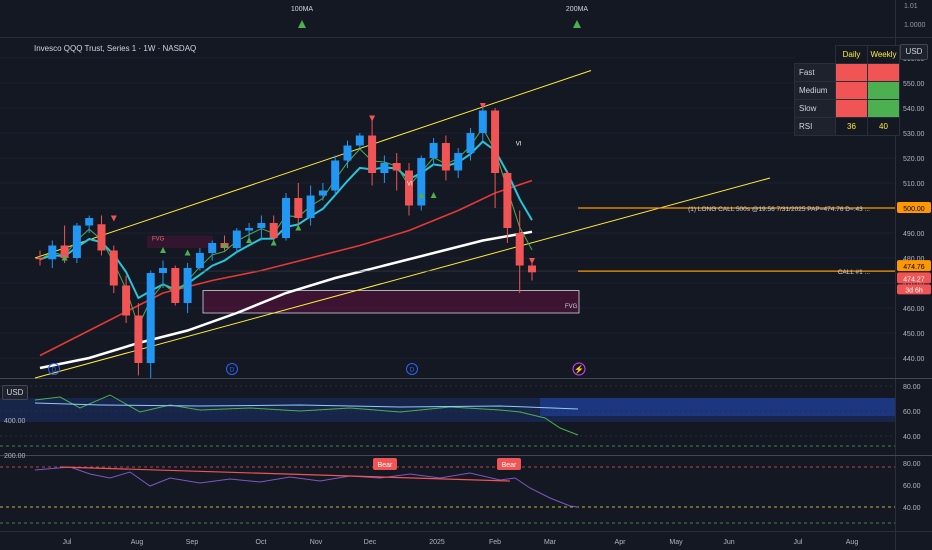 This screenshot has height=550, width=932. Describe the element at coordinates (192, 542) in the screenshot. I see `time-tick-2: Sep` at that location.